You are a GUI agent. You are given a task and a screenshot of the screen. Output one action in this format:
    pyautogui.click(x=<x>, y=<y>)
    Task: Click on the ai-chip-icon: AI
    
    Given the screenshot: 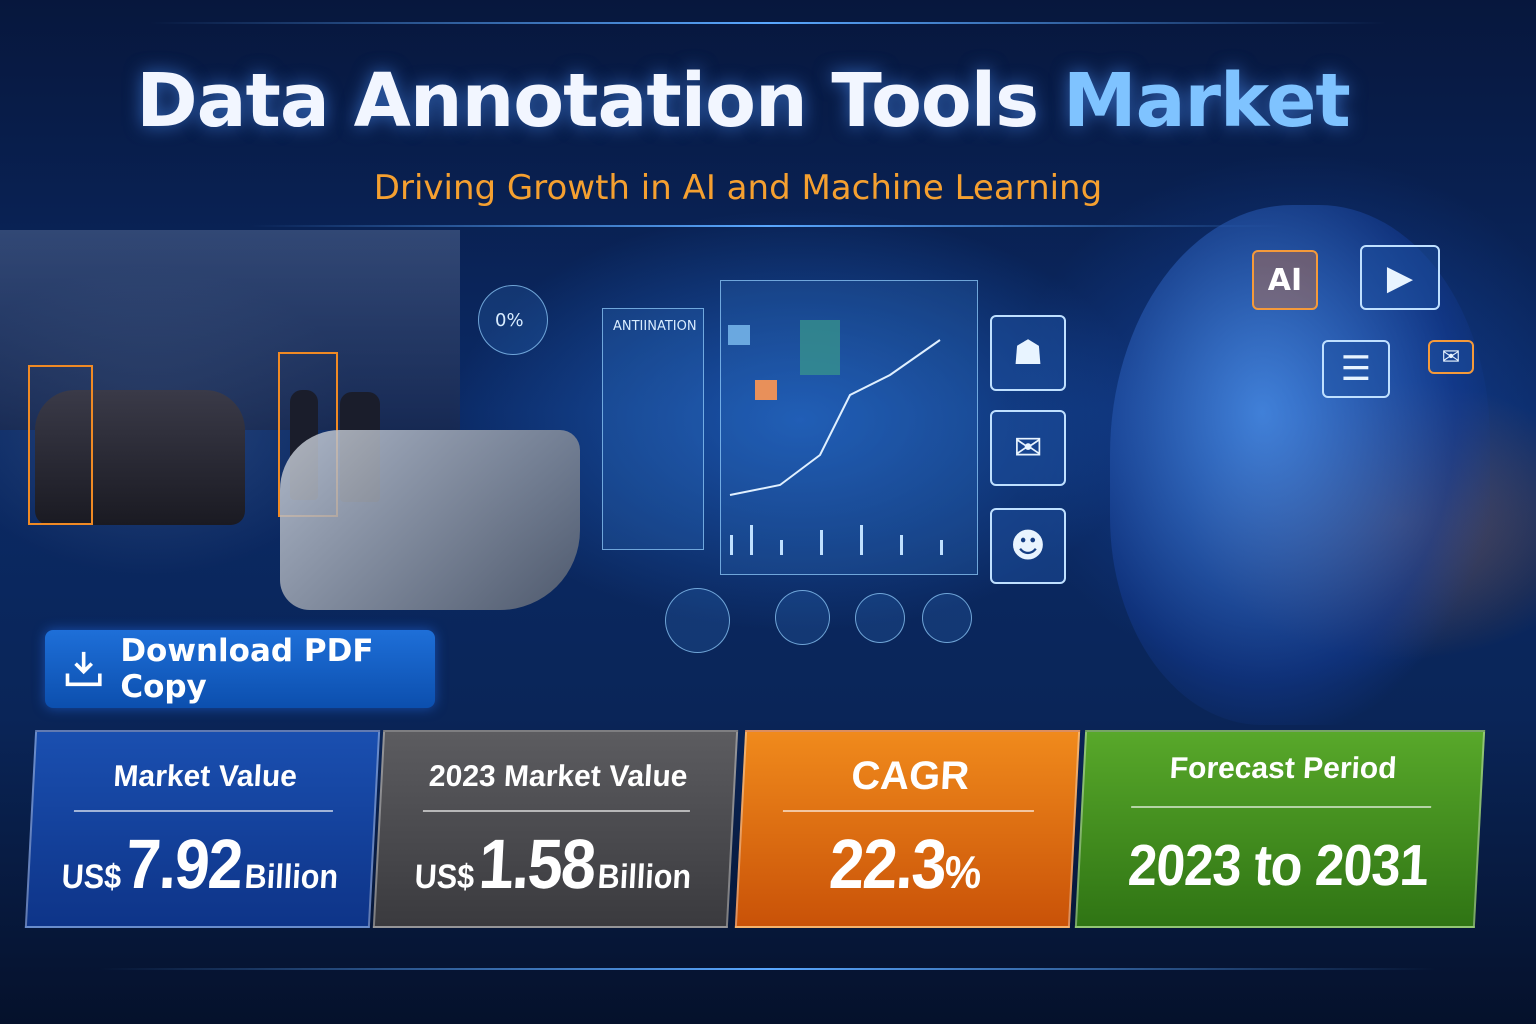 What is the action you would take?
    pyautogui.click(x=1285, y=280)
    